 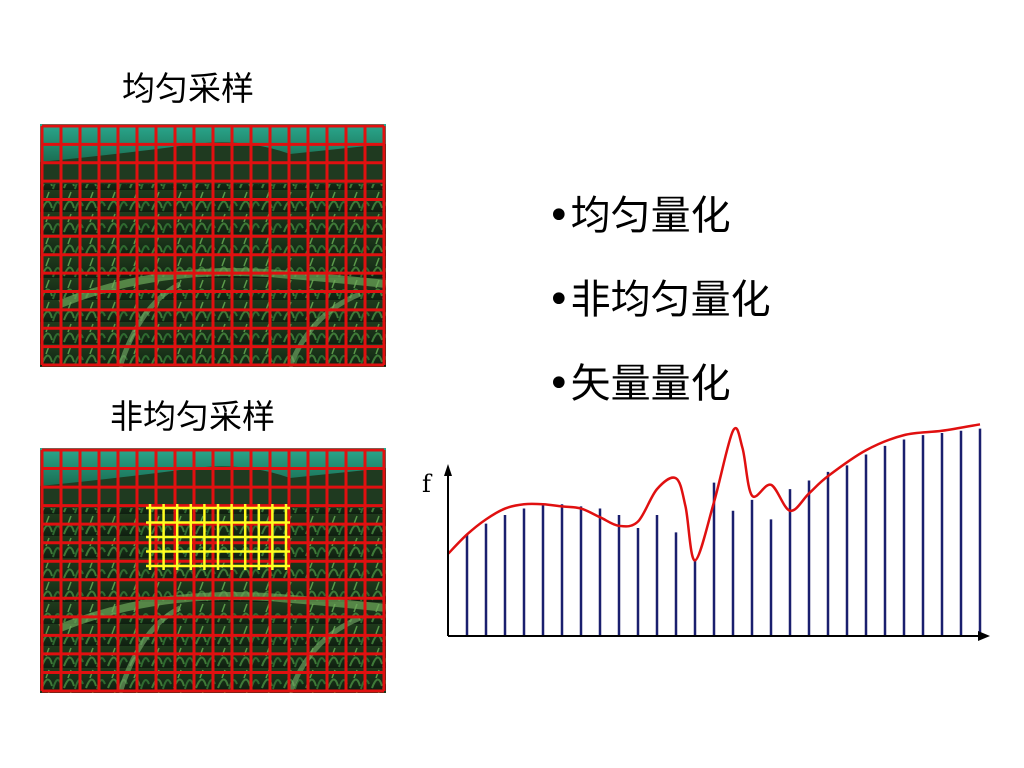 I want to click on uniform-quantization-item: •均匀量化, so click(x=639, y=216).